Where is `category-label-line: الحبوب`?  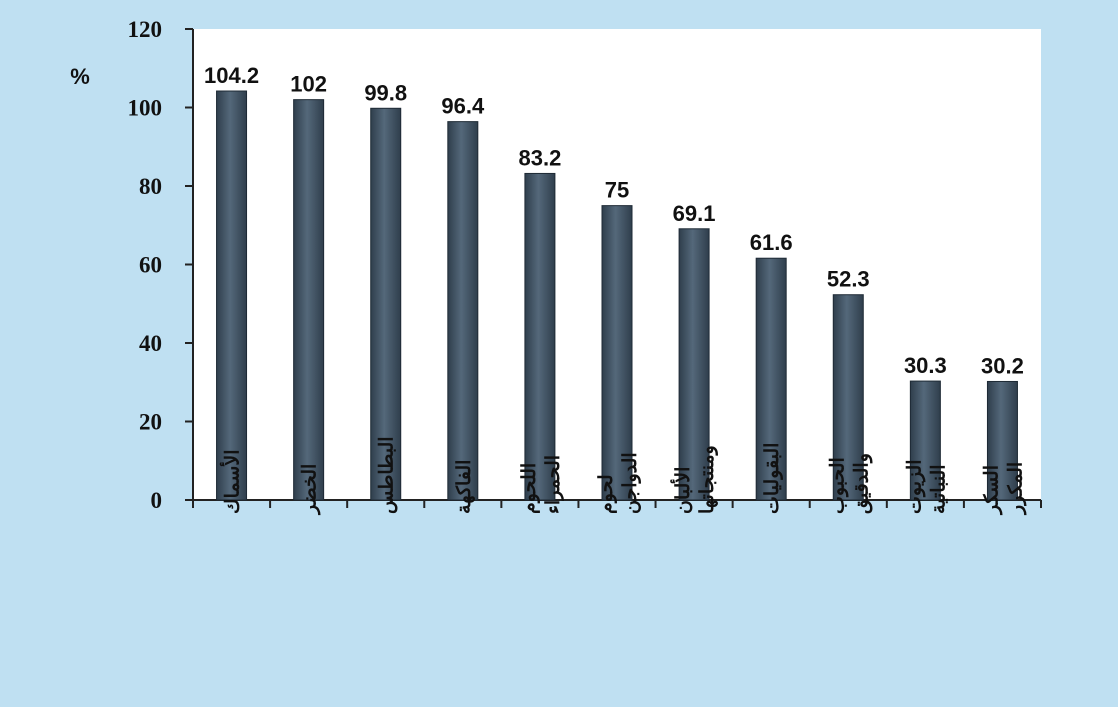 category-label-line: الحبوب is located at coordinates (837, 485).